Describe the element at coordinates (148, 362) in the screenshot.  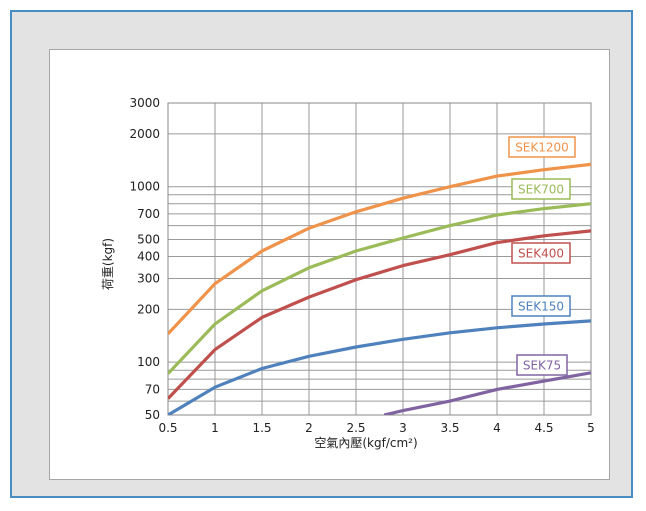
I see `y-tick-label: 100` at that location.